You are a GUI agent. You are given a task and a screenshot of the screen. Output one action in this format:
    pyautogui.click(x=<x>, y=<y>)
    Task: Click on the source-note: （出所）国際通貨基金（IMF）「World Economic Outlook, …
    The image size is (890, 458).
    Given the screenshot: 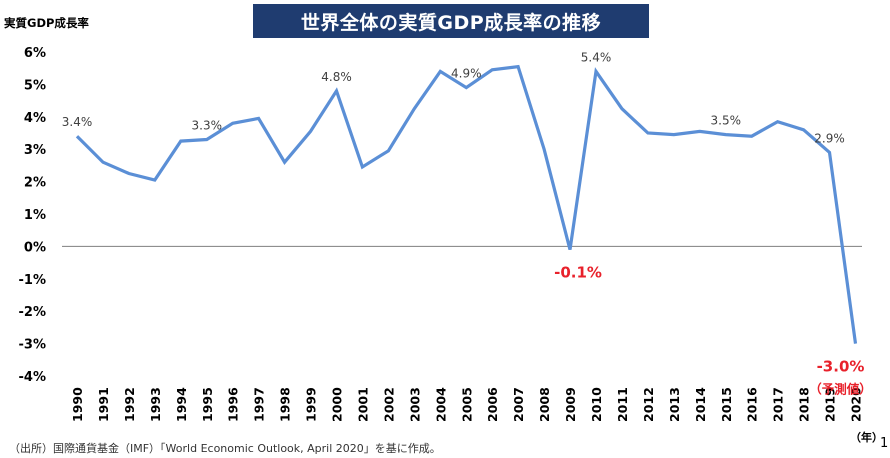 What is the action you would take?
    pyautogui.click(x=225, y=448)
    